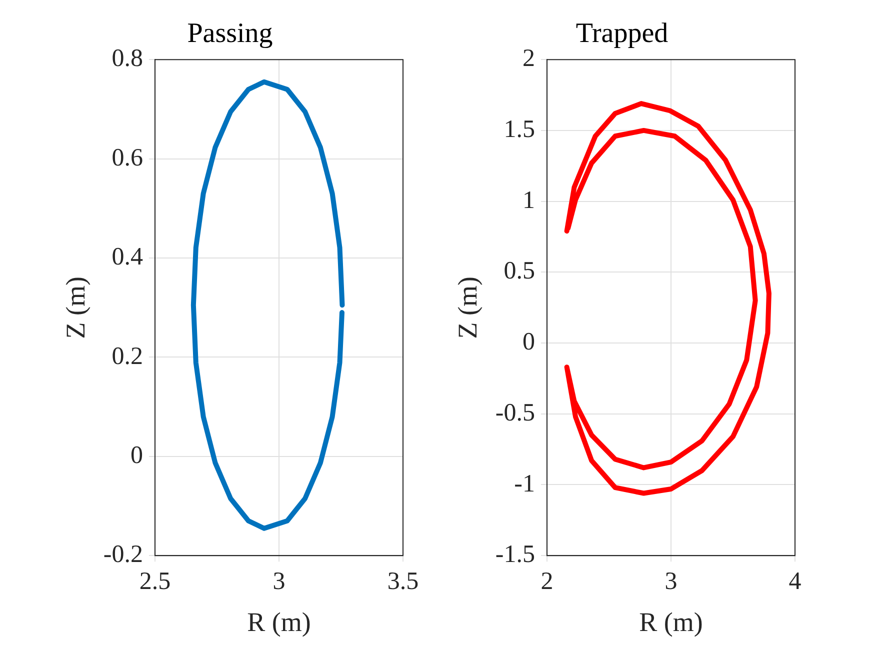 This screenshot has height=657, width=875. I want to click on y-tick-label: 1.5, so click(519, 130).